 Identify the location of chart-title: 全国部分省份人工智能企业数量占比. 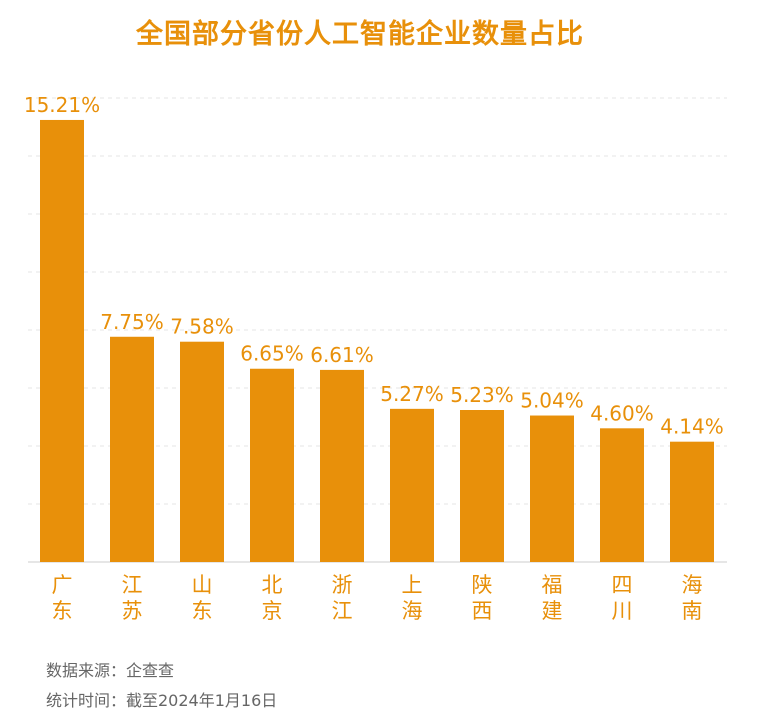
(360, 34).